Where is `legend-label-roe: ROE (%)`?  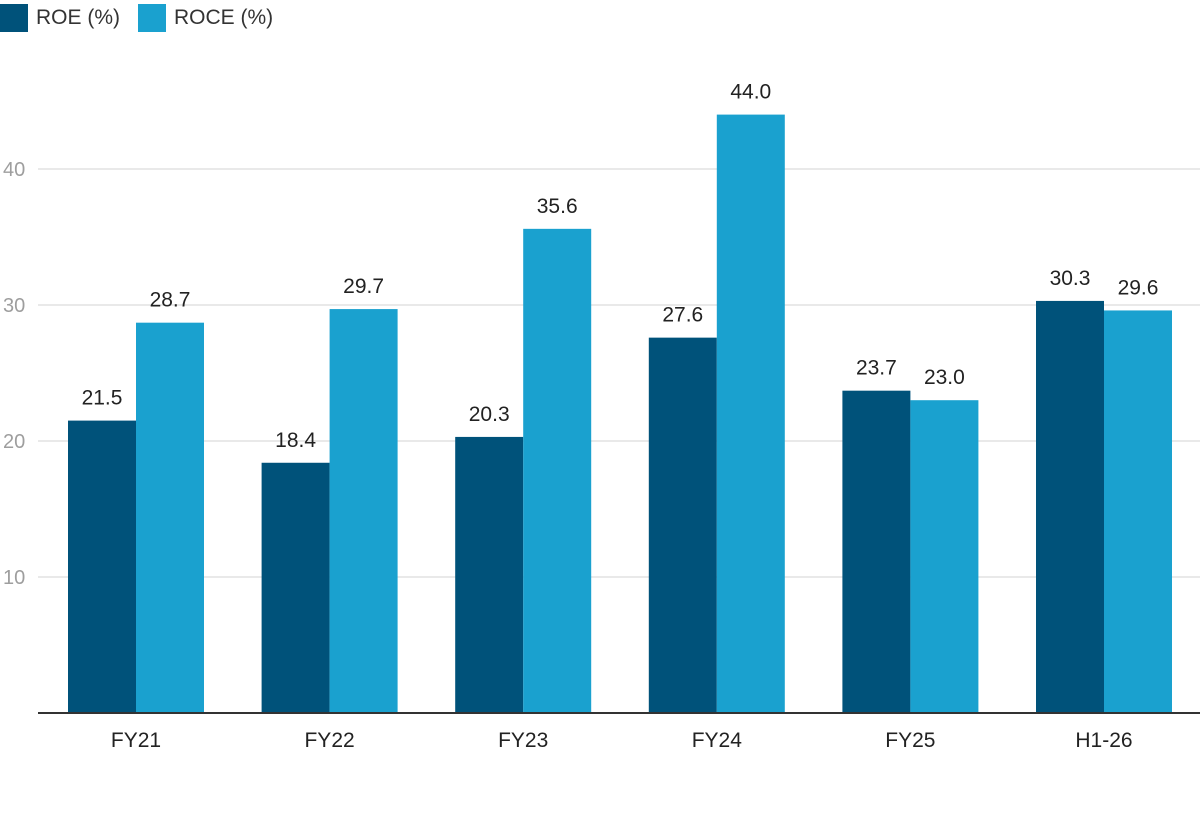 legend-label-roe: ROE (%) is located at coordinates (78, 17).